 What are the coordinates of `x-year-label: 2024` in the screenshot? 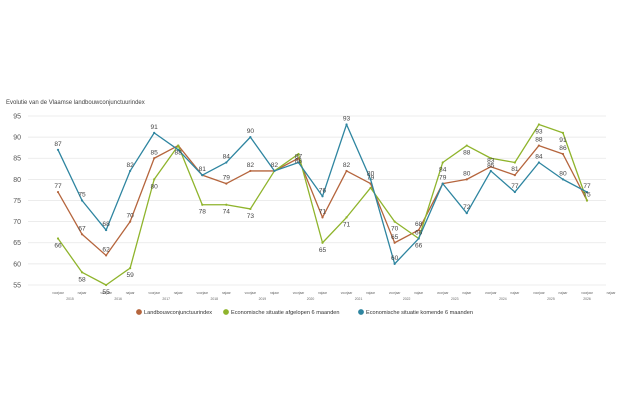 It's located at (503, 299).